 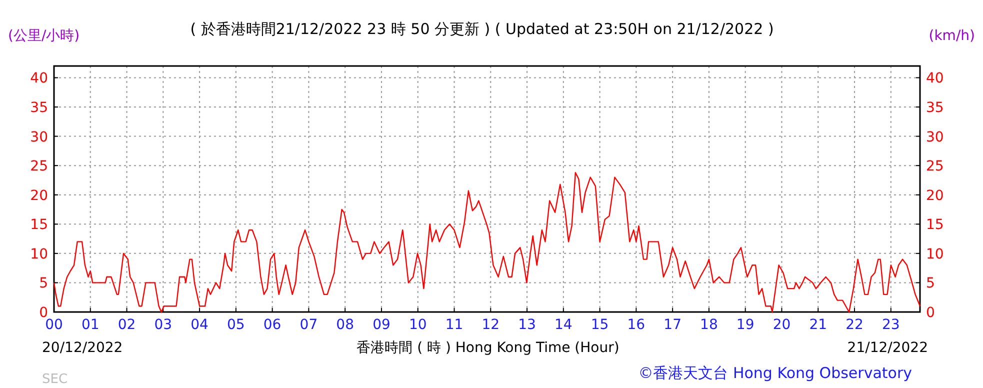 I want to click on x-tick-label: 17, so click(x=673, y=325).